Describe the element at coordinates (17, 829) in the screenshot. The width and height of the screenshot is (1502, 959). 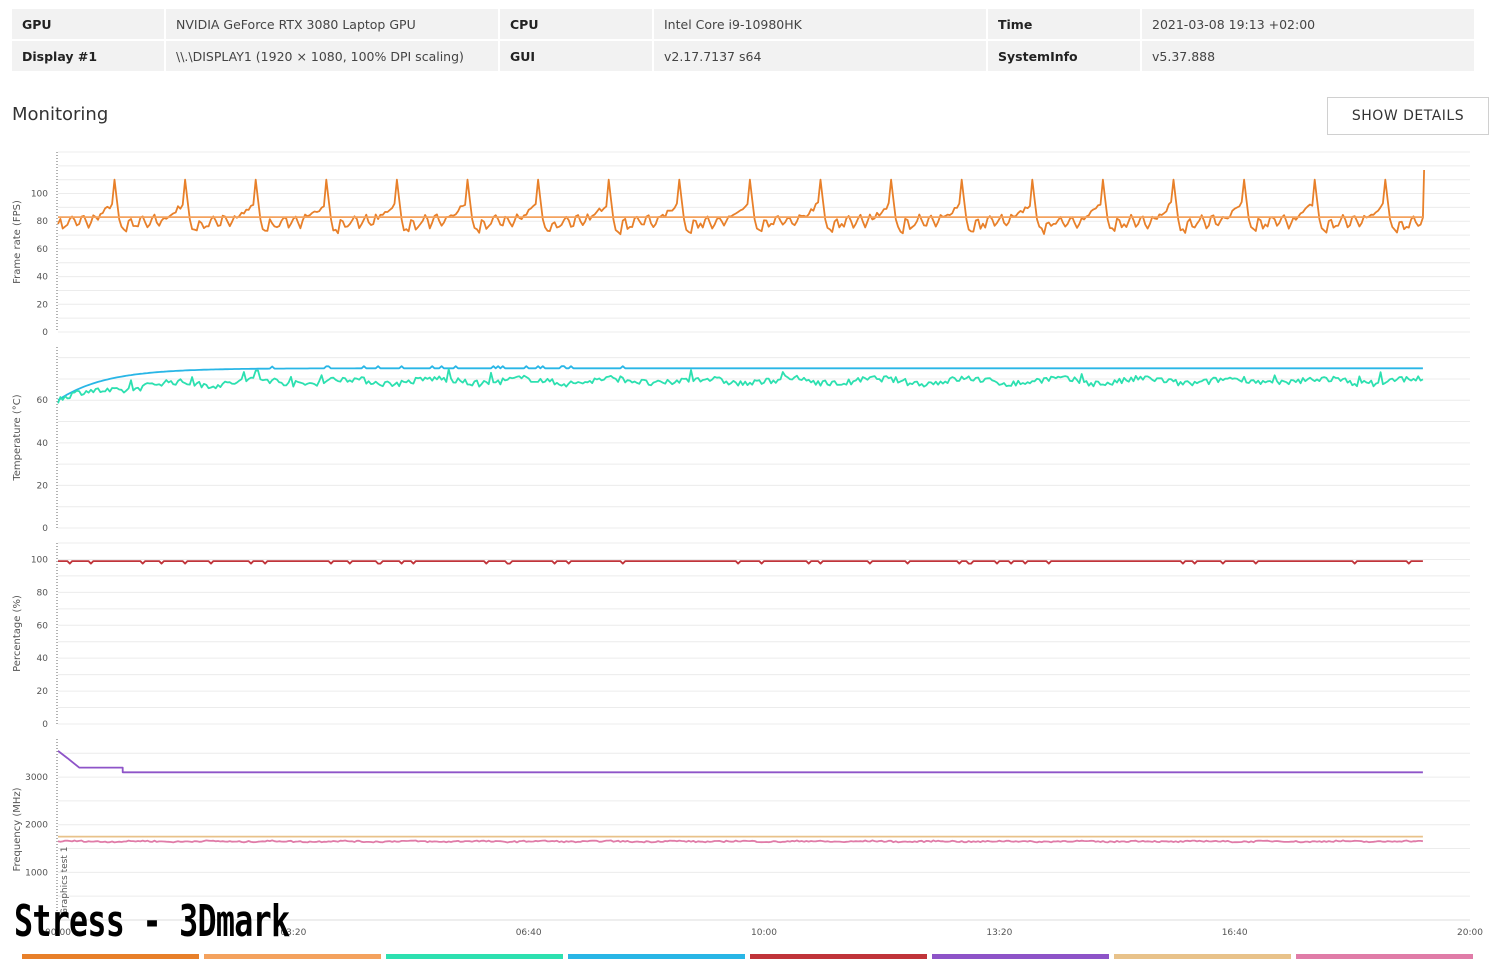
I see `y-axis-title: Frequency (MHz)` at that location.